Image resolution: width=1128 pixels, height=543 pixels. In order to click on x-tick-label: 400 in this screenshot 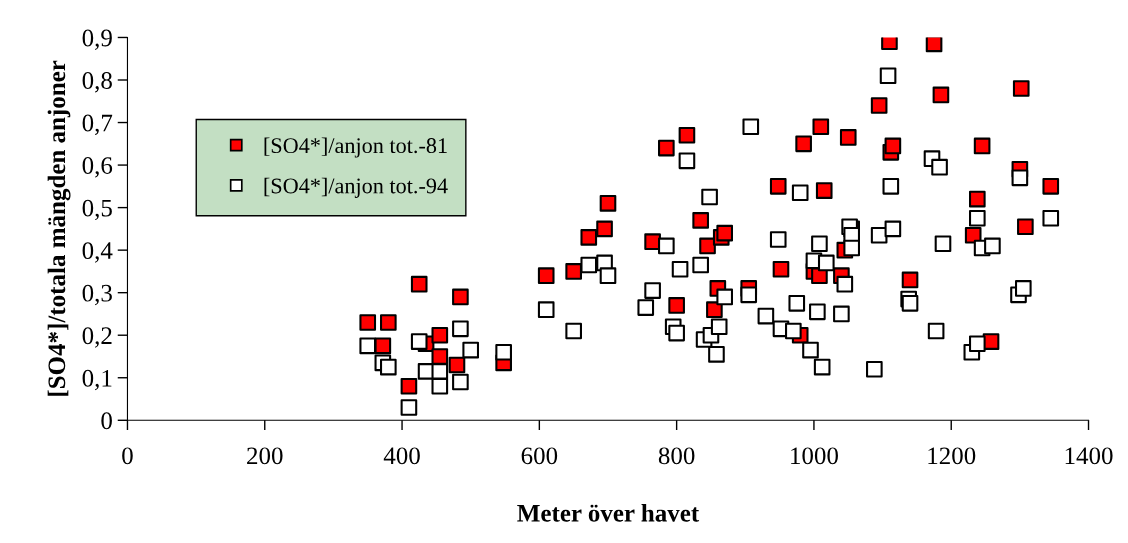, I will do `click(401, 456)`.